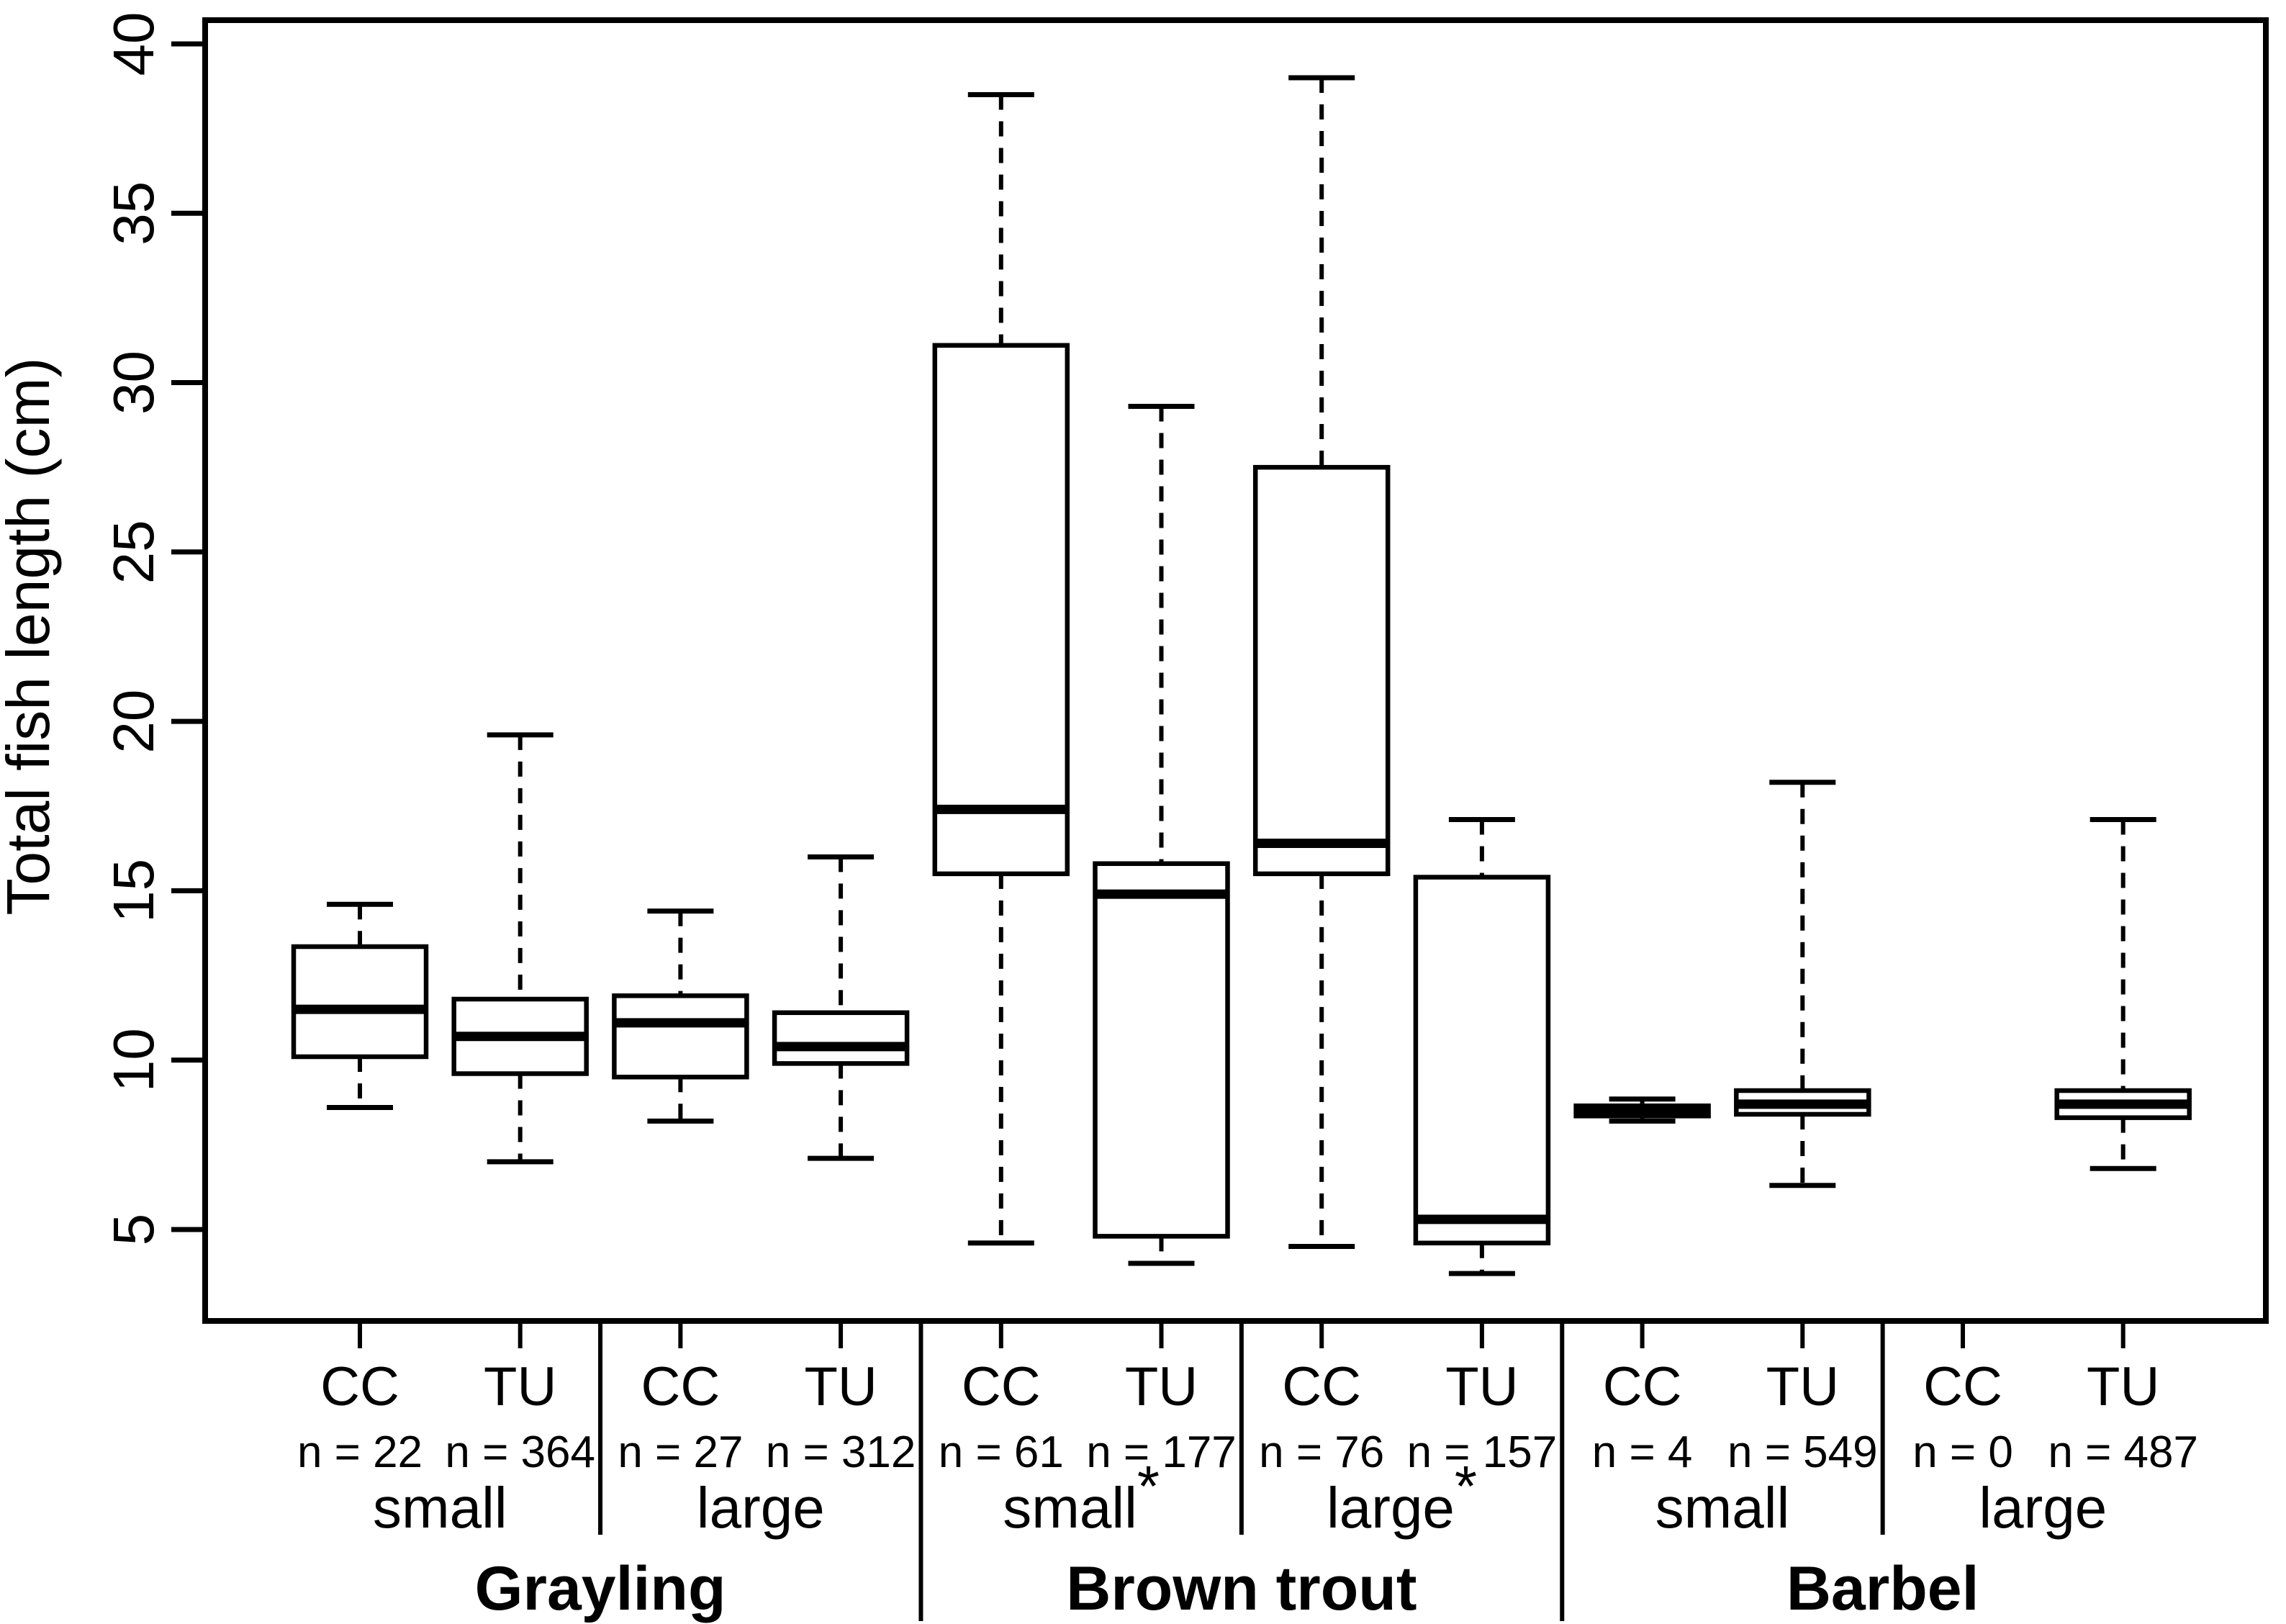  I want to click on group-separators, so click(1242, 1471).